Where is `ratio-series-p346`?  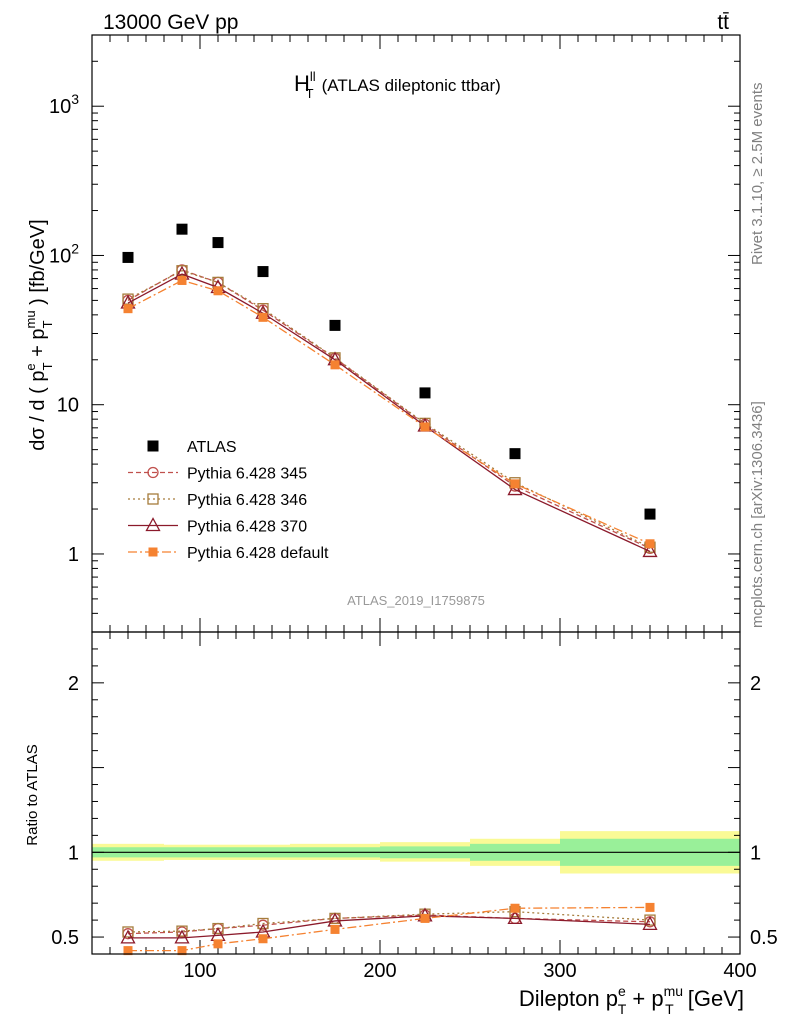 ratio-series-p346 is located at coordinates (389, 921).